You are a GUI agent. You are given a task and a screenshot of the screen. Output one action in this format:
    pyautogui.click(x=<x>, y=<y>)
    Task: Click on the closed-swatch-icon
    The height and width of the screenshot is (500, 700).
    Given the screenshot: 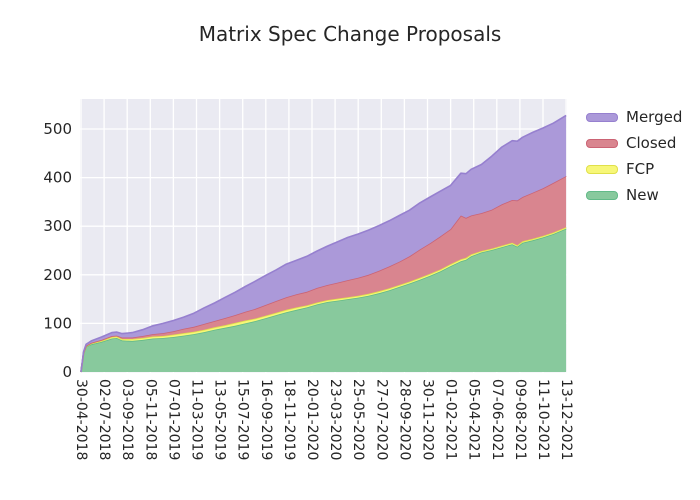 What is the action you would take?
    pyautogui.click(x=602, y=143)
    